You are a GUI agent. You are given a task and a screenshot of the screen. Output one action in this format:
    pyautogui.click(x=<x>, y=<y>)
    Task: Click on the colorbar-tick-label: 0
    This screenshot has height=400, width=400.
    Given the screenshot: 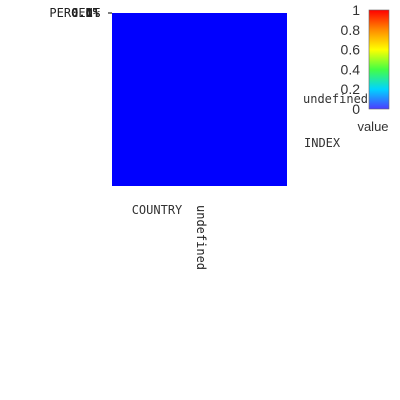 What is the action you would take?
    pyautogui.click(x=356, y=109)
    